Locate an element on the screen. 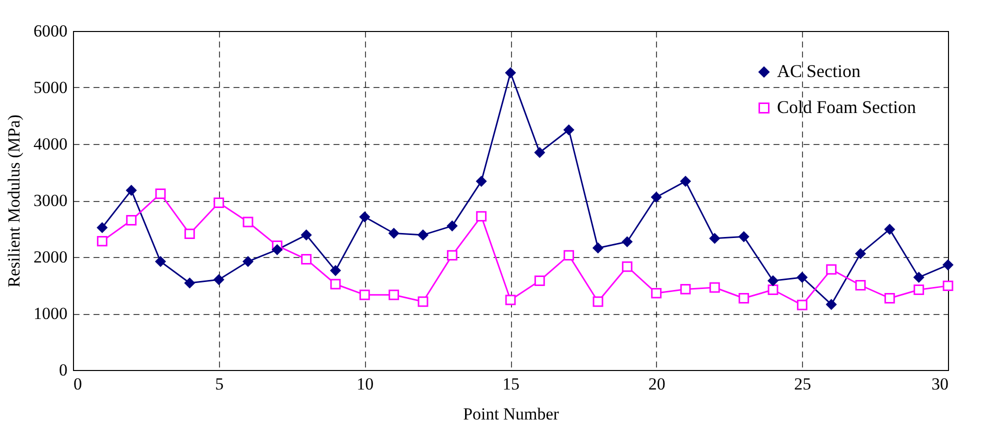 This screenshot has height=444, width=990. y-tick-label: 3000 is located at coordinates (51, 200).